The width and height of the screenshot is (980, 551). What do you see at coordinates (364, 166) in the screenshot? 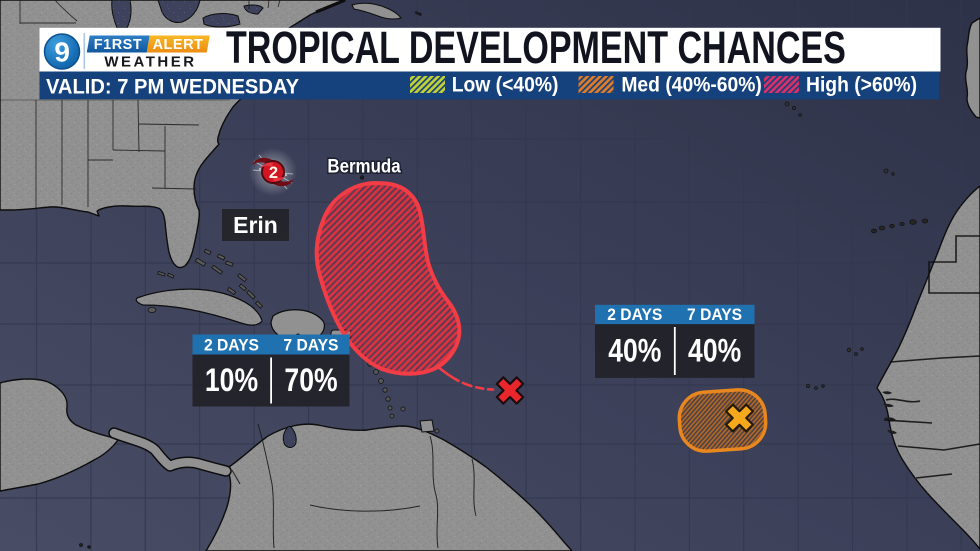
I see `svg-text: Bermuda` at bounding box center [364, 166].